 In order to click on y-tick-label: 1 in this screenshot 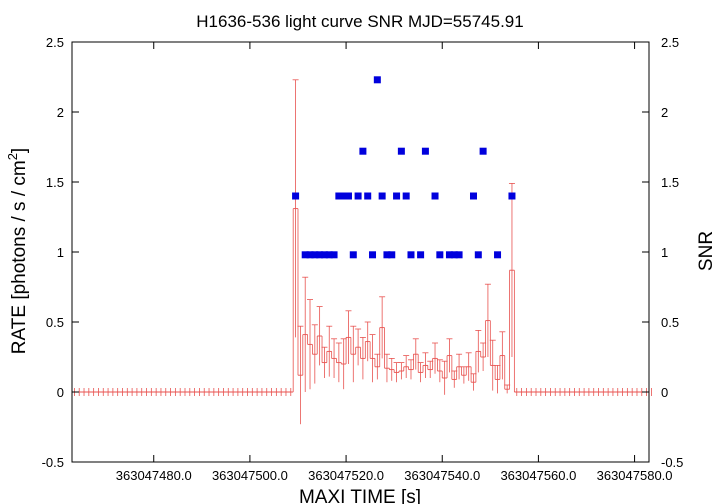, I will do `click(60, 252)`.